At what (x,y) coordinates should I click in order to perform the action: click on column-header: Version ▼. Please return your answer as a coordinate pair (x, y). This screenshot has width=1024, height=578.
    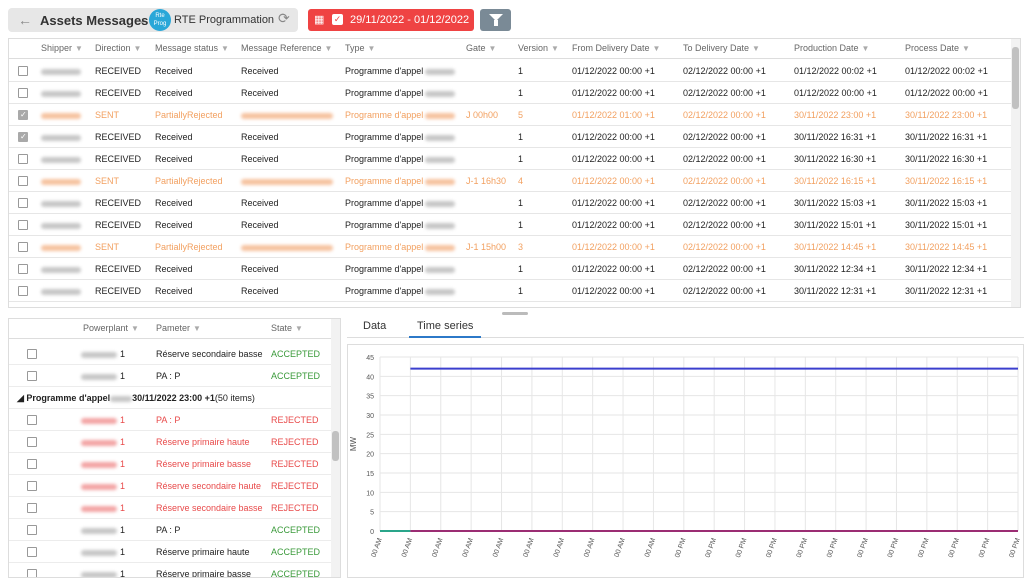
    Looking at the image, I should click on (538, 48).